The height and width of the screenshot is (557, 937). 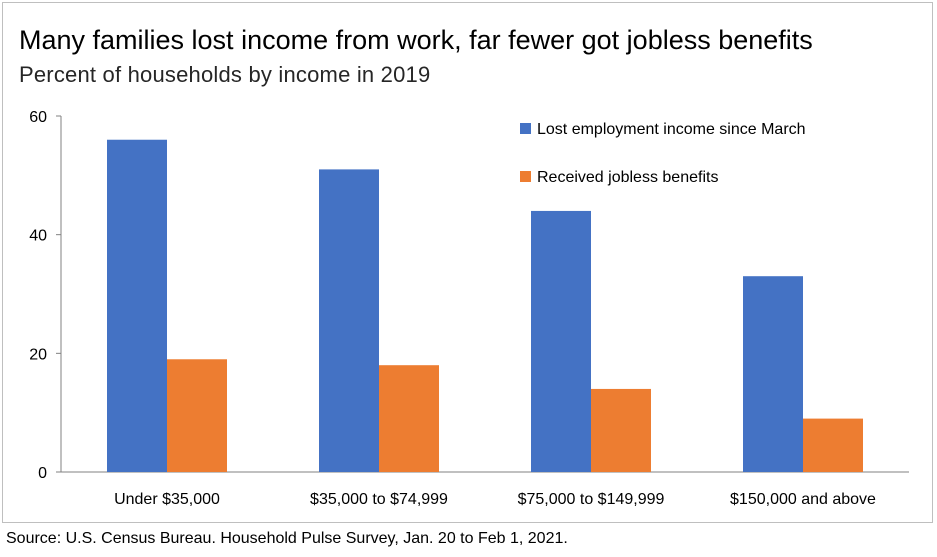 What do you see at coordinates (225, 74) in the screenshot?
I see `chart-subtitle: Percent of households by income in 2019` at bounding box center [225, 74].